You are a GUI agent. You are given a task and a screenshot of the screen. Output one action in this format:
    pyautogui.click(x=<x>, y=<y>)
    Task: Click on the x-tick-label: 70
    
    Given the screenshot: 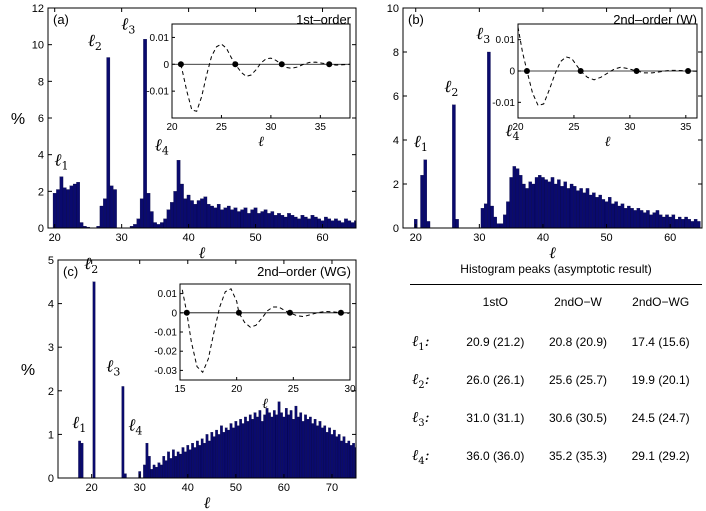 What is the action you would take?
    pyautogui.click(x=332, y=488)
    